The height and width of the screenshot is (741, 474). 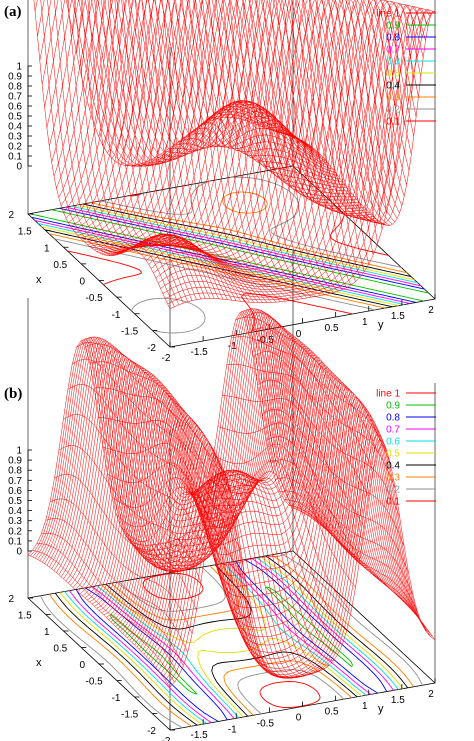 What do you see at coordinates (13, 394) in the screenshot?
I see `panel-b-label: (b)` at bounding box center [13, 394].